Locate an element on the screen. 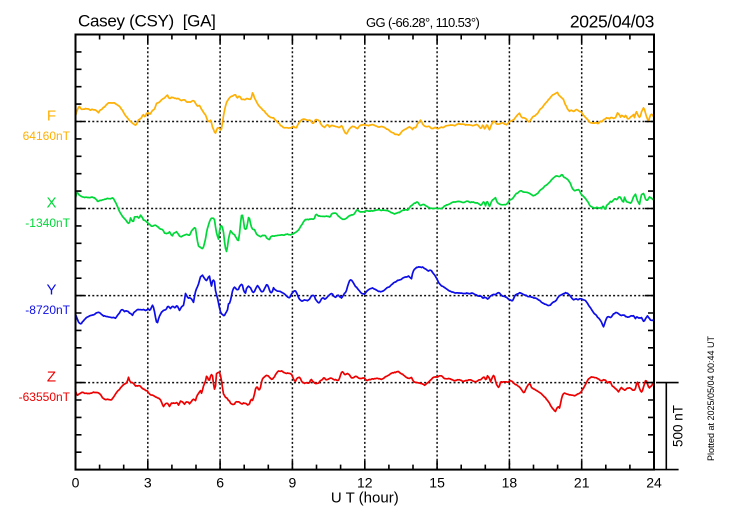 The image size is (730, 525). svg-text: F is located at coordinates (51, 115).